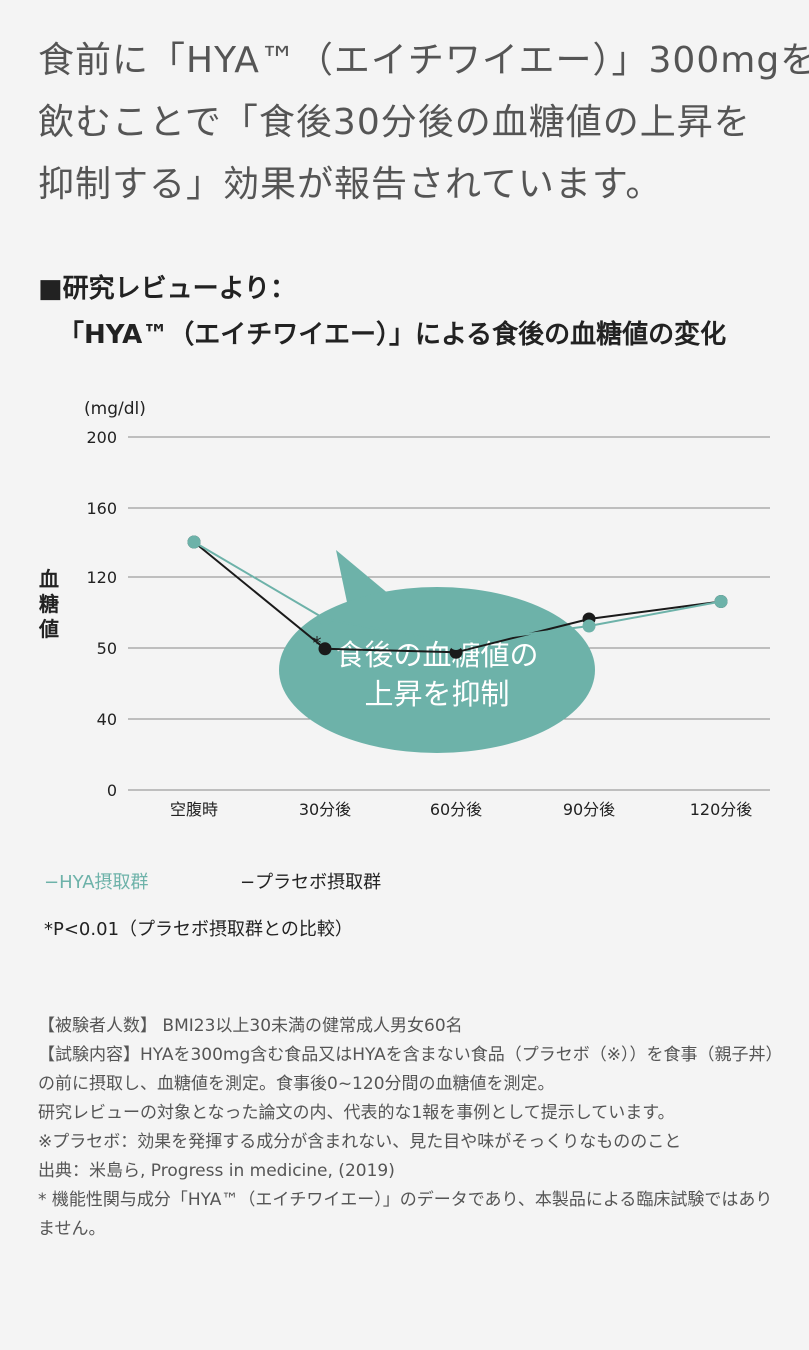  I want to click on y-axis-label-char: 糖, so click(49, 604).